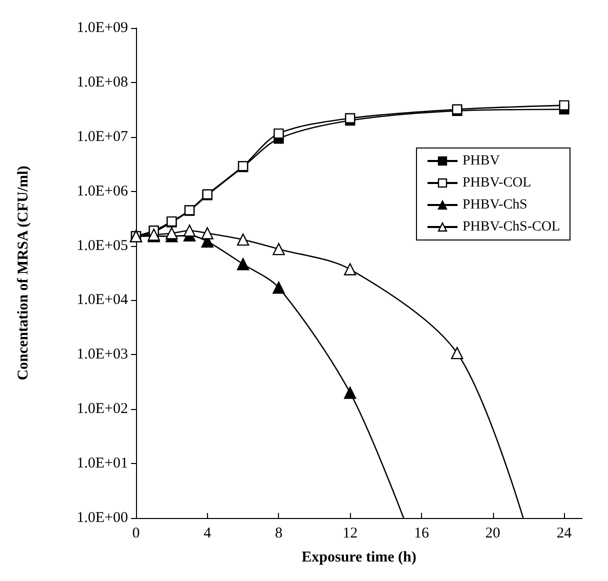 Image resolution: width=608 pixels, height=581 pixels. What do you see at coordinates (102, 300) in the screenshot?
I see `y-tick-label: 1.0E+04` at bounding box center [102, 300].